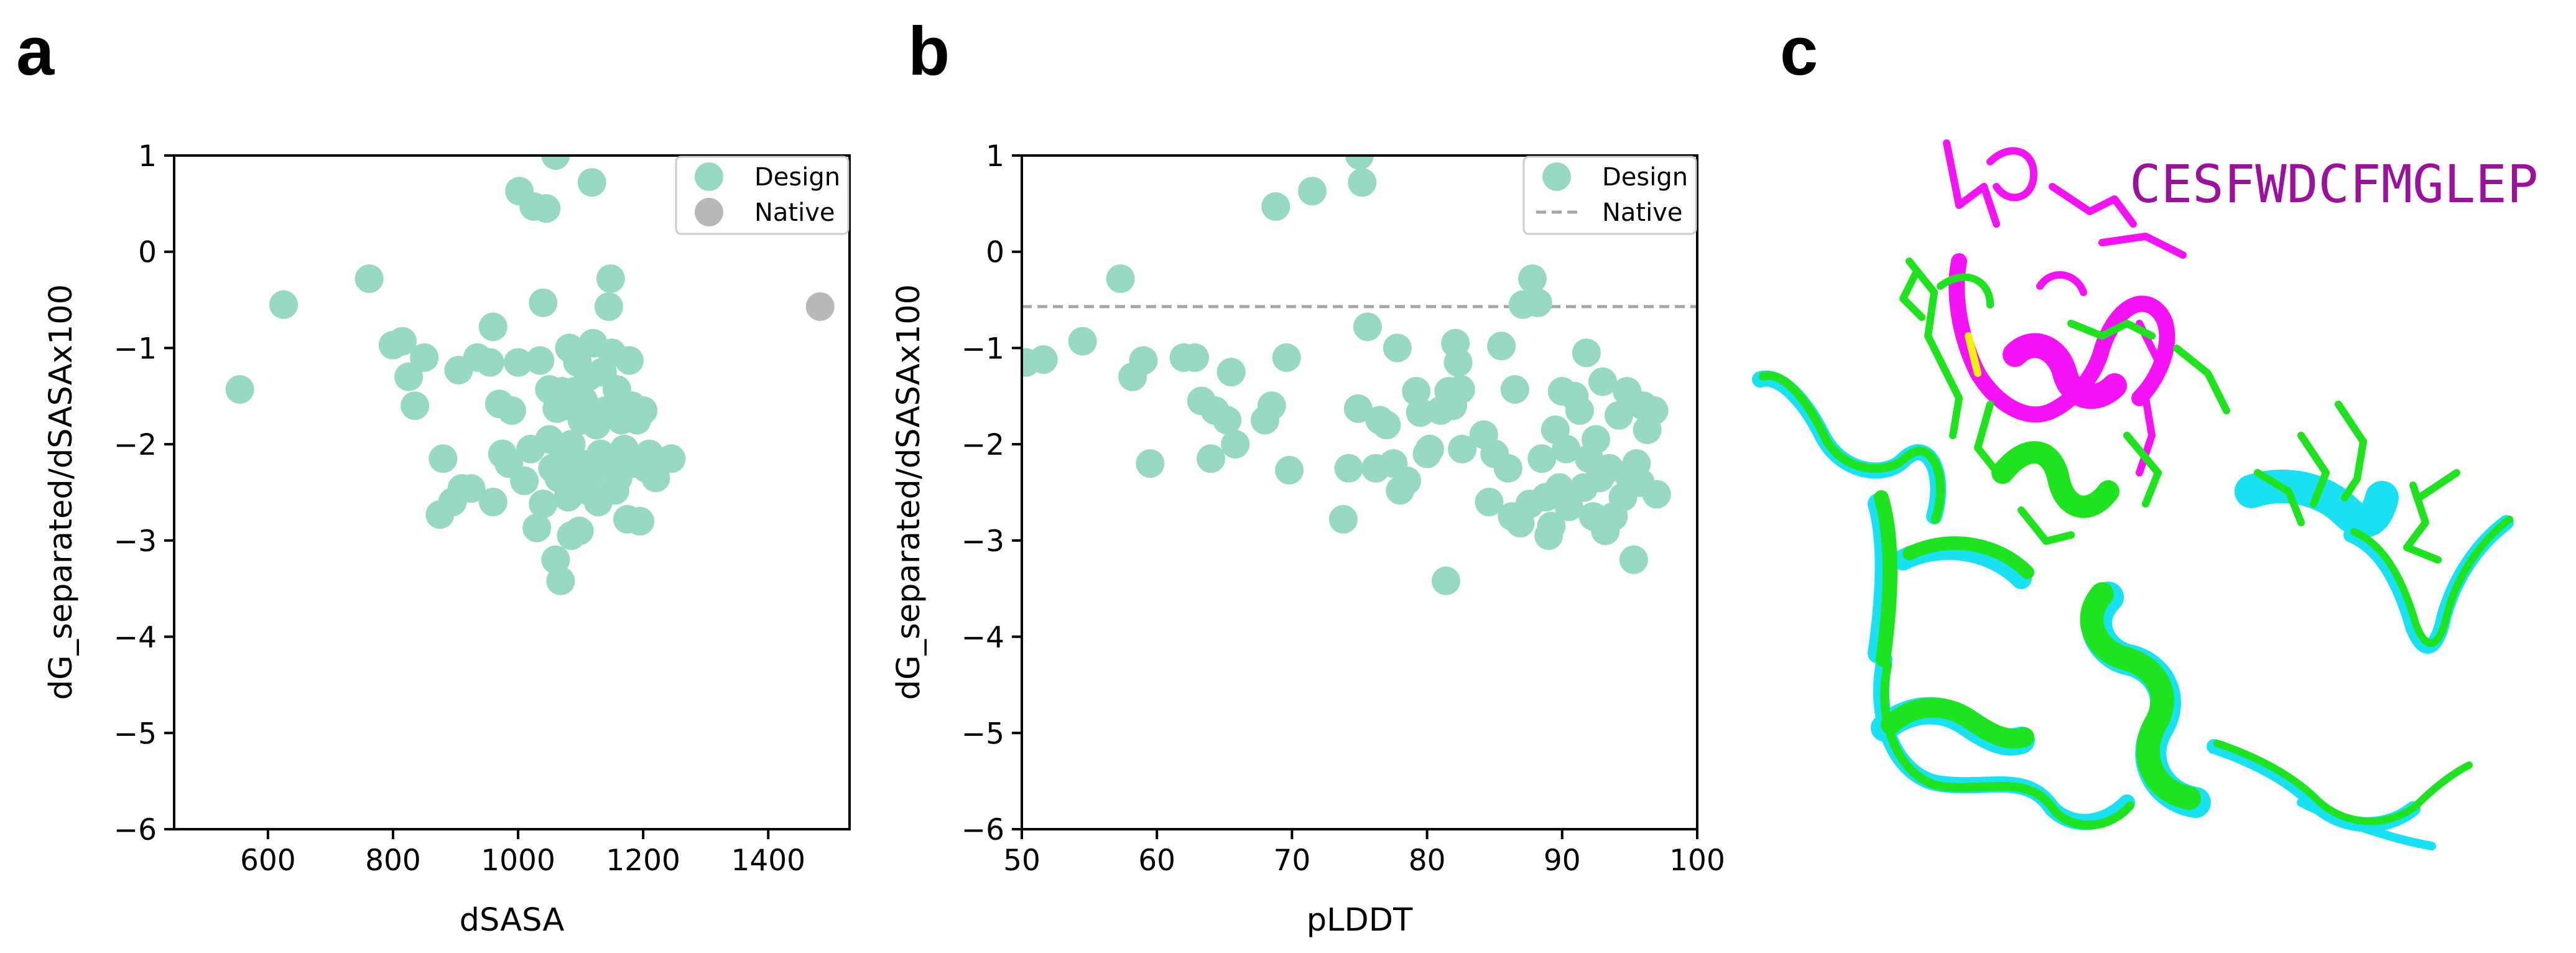  I want to click on x-ticks-a: 600 800 1000 1200 1400, so click(522, 854).